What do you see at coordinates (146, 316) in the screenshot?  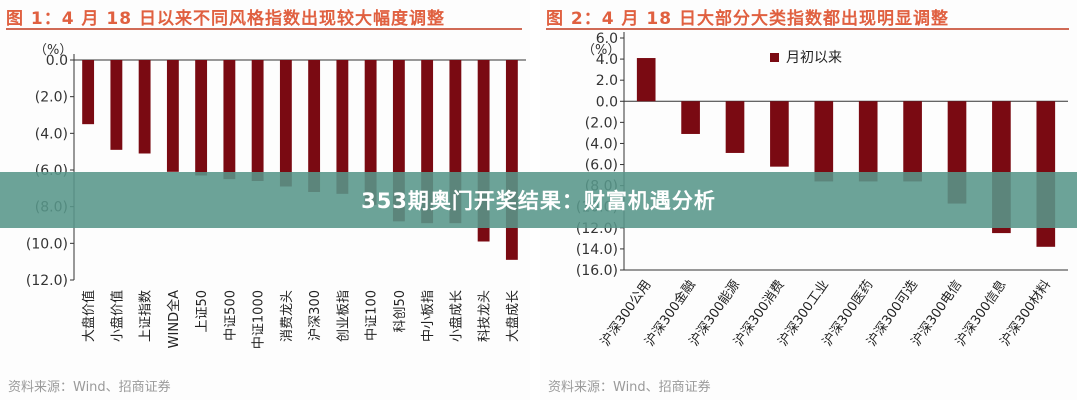 I see `x-tick-label: 上证指数` at bounding box center [146, 316].